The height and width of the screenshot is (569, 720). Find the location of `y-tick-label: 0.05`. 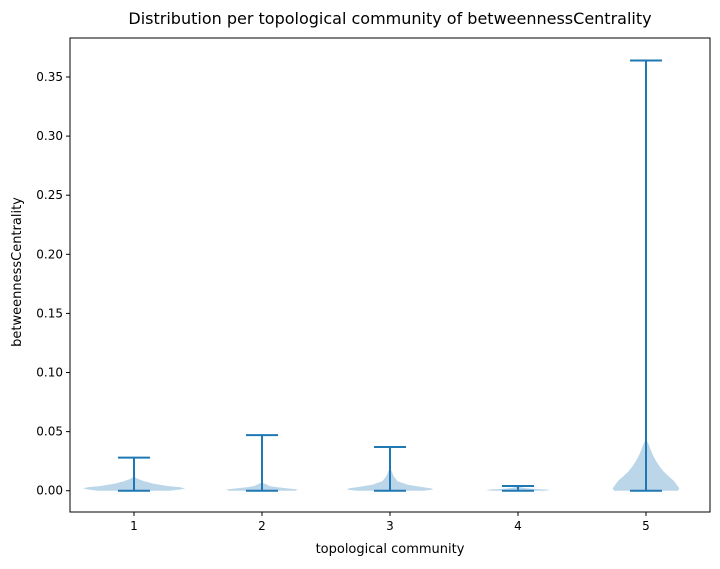

y-tick-label: 0.05 is located at coordinates (49, 432).